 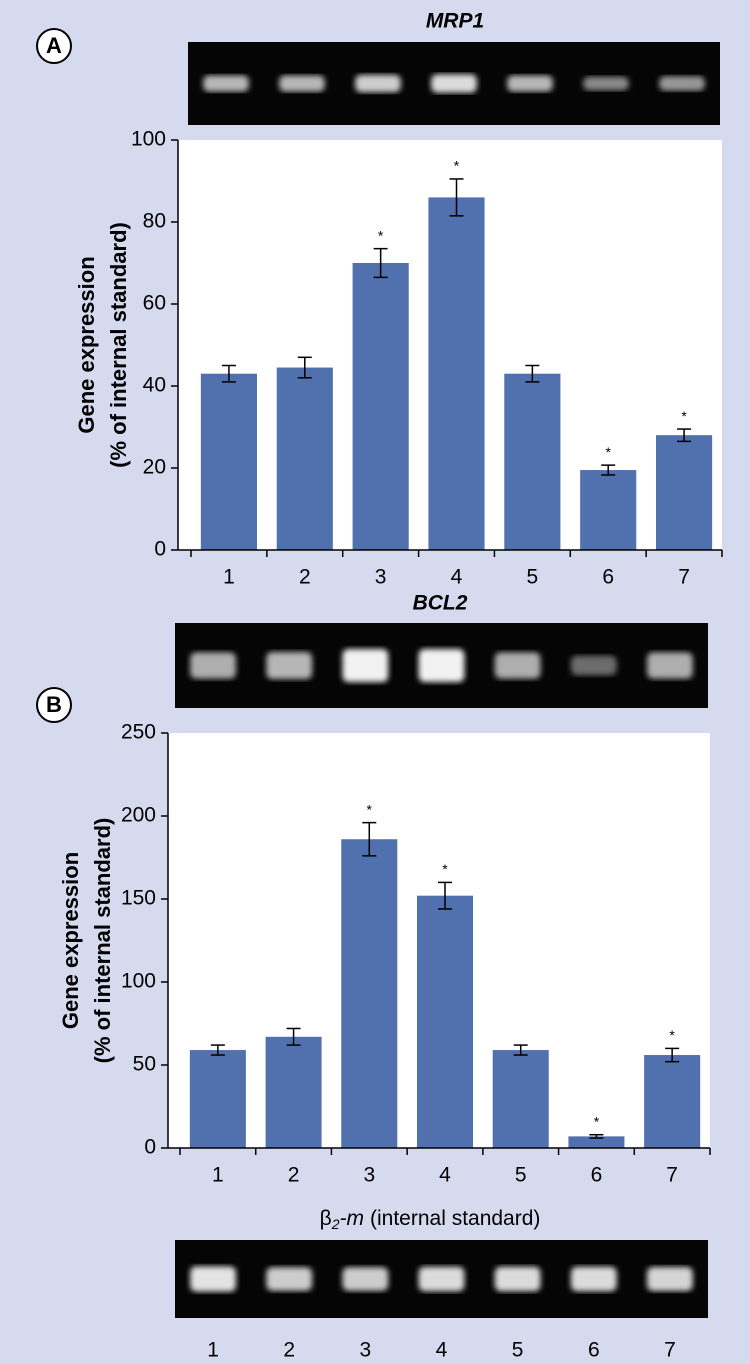 I want to click on panel-label: A, so click(x=54, y=45).